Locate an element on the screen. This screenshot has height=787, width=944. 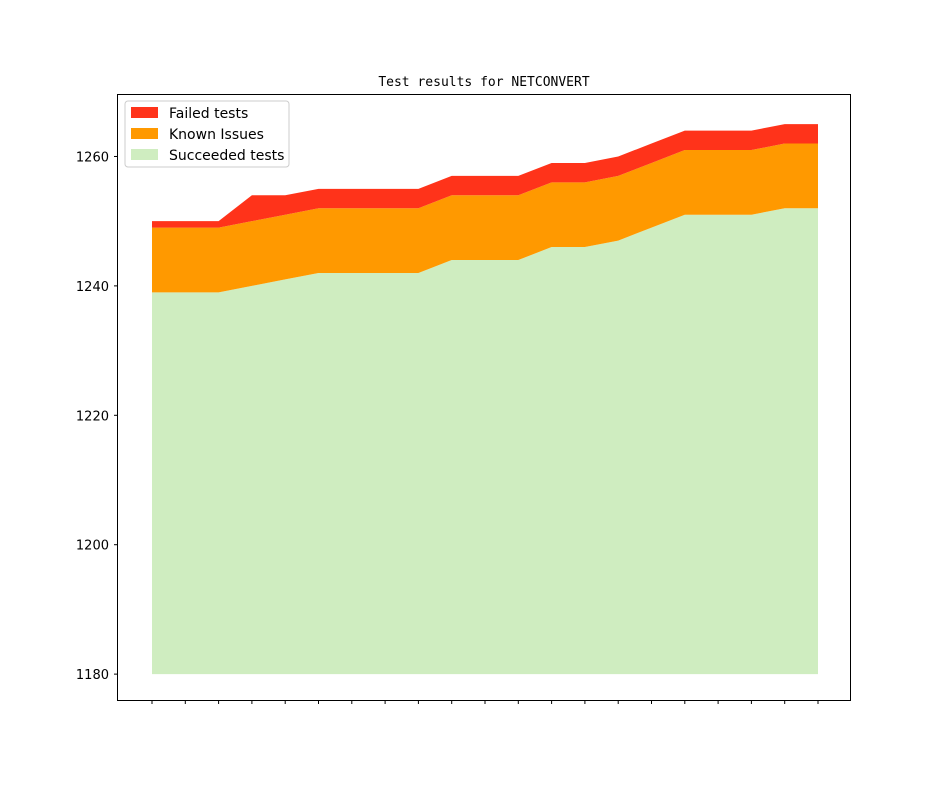
area-failed-tests is located at coordinates (485, 176).